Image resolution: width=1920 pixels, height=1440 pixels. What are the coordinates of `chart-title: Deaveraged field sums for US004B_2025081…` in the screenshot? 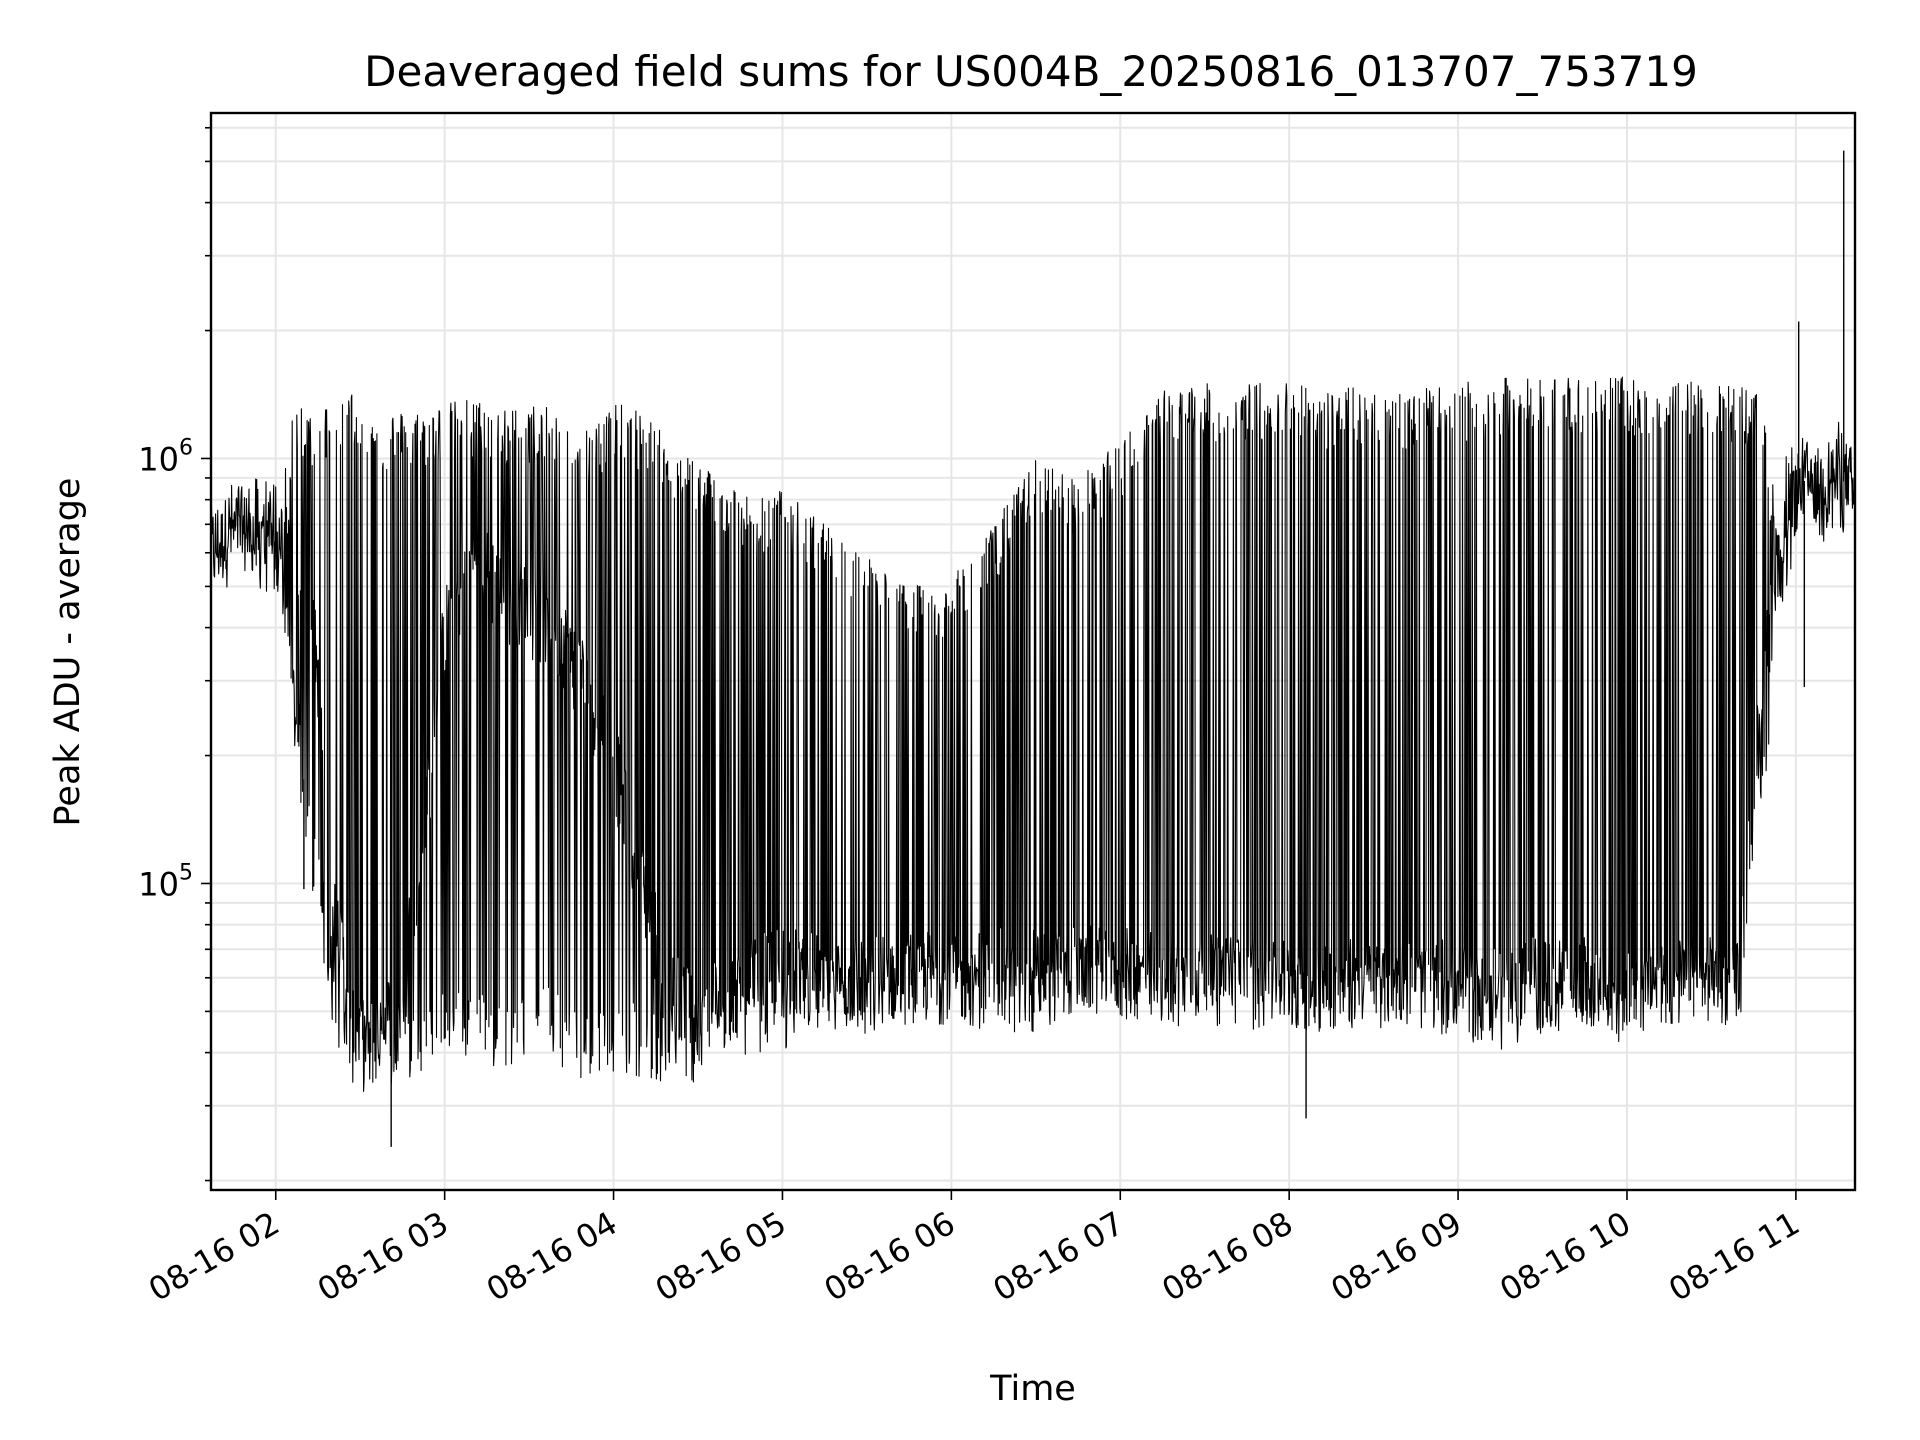 It's located at (1031, 71).